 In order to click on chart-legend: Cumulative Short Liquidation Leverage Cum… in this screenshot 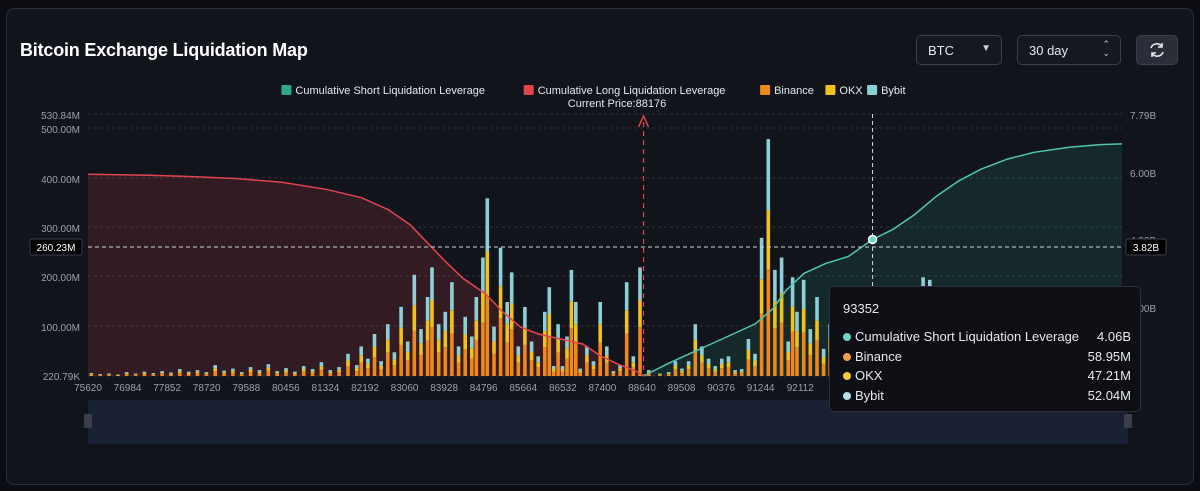, I will do `click(593, 91)`.